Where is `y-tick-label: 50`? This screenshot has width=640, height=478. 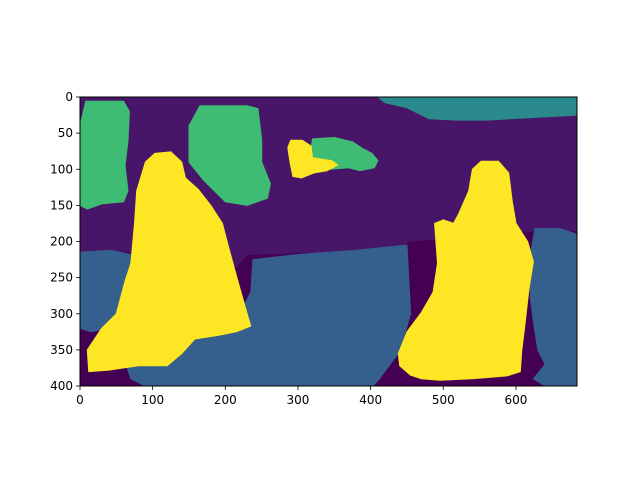 y-tick-label: 50 is located at coordinates (65, 133).